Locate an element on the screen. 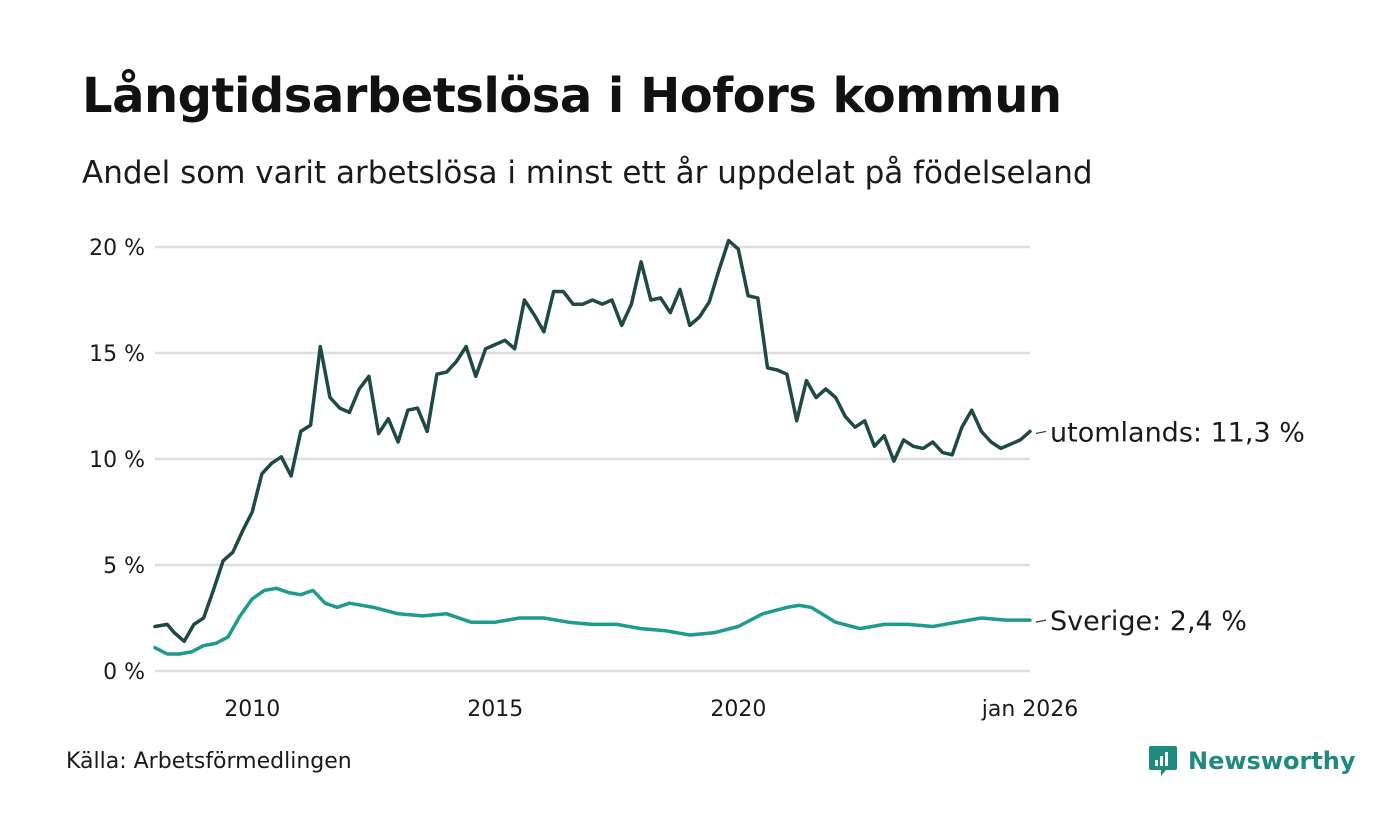  newsworthy-logo-icon is located at coordinates (1163, 761).